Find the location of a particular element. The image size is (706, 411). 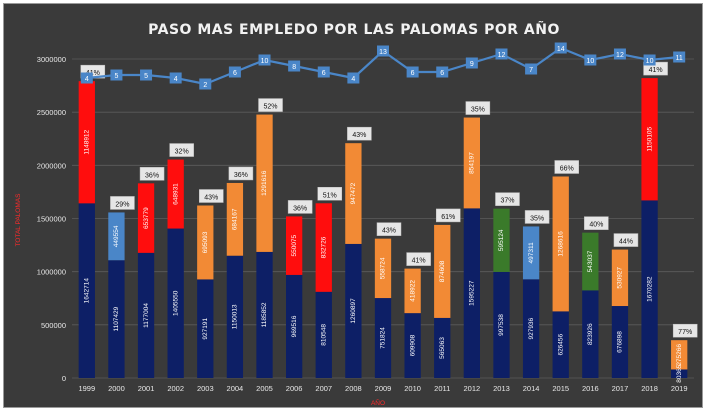

x-tick-label: 2012 is located at coordinates (472, 388).